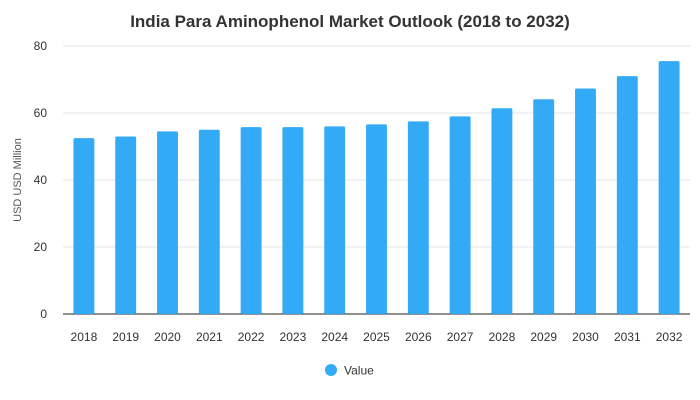  Describe the element at coordinates (418, 337) in the screenshot. I see `x-tick-label: 2026` at that location.